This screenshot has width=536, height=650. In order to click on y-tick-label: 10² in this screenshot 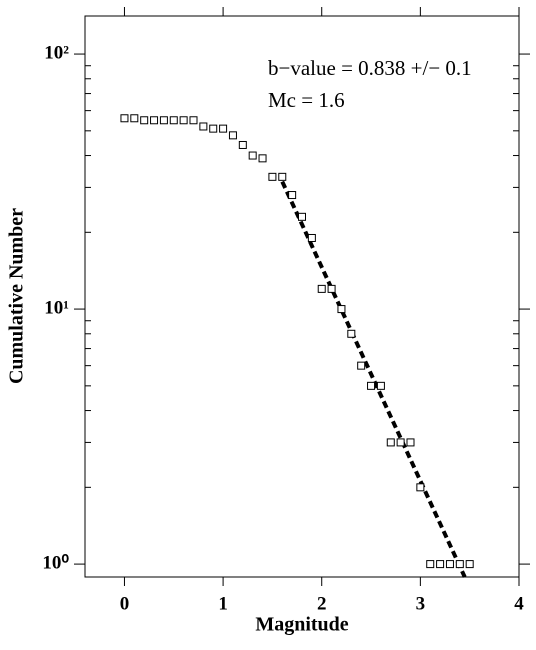, I will do `click(56, 52)`.